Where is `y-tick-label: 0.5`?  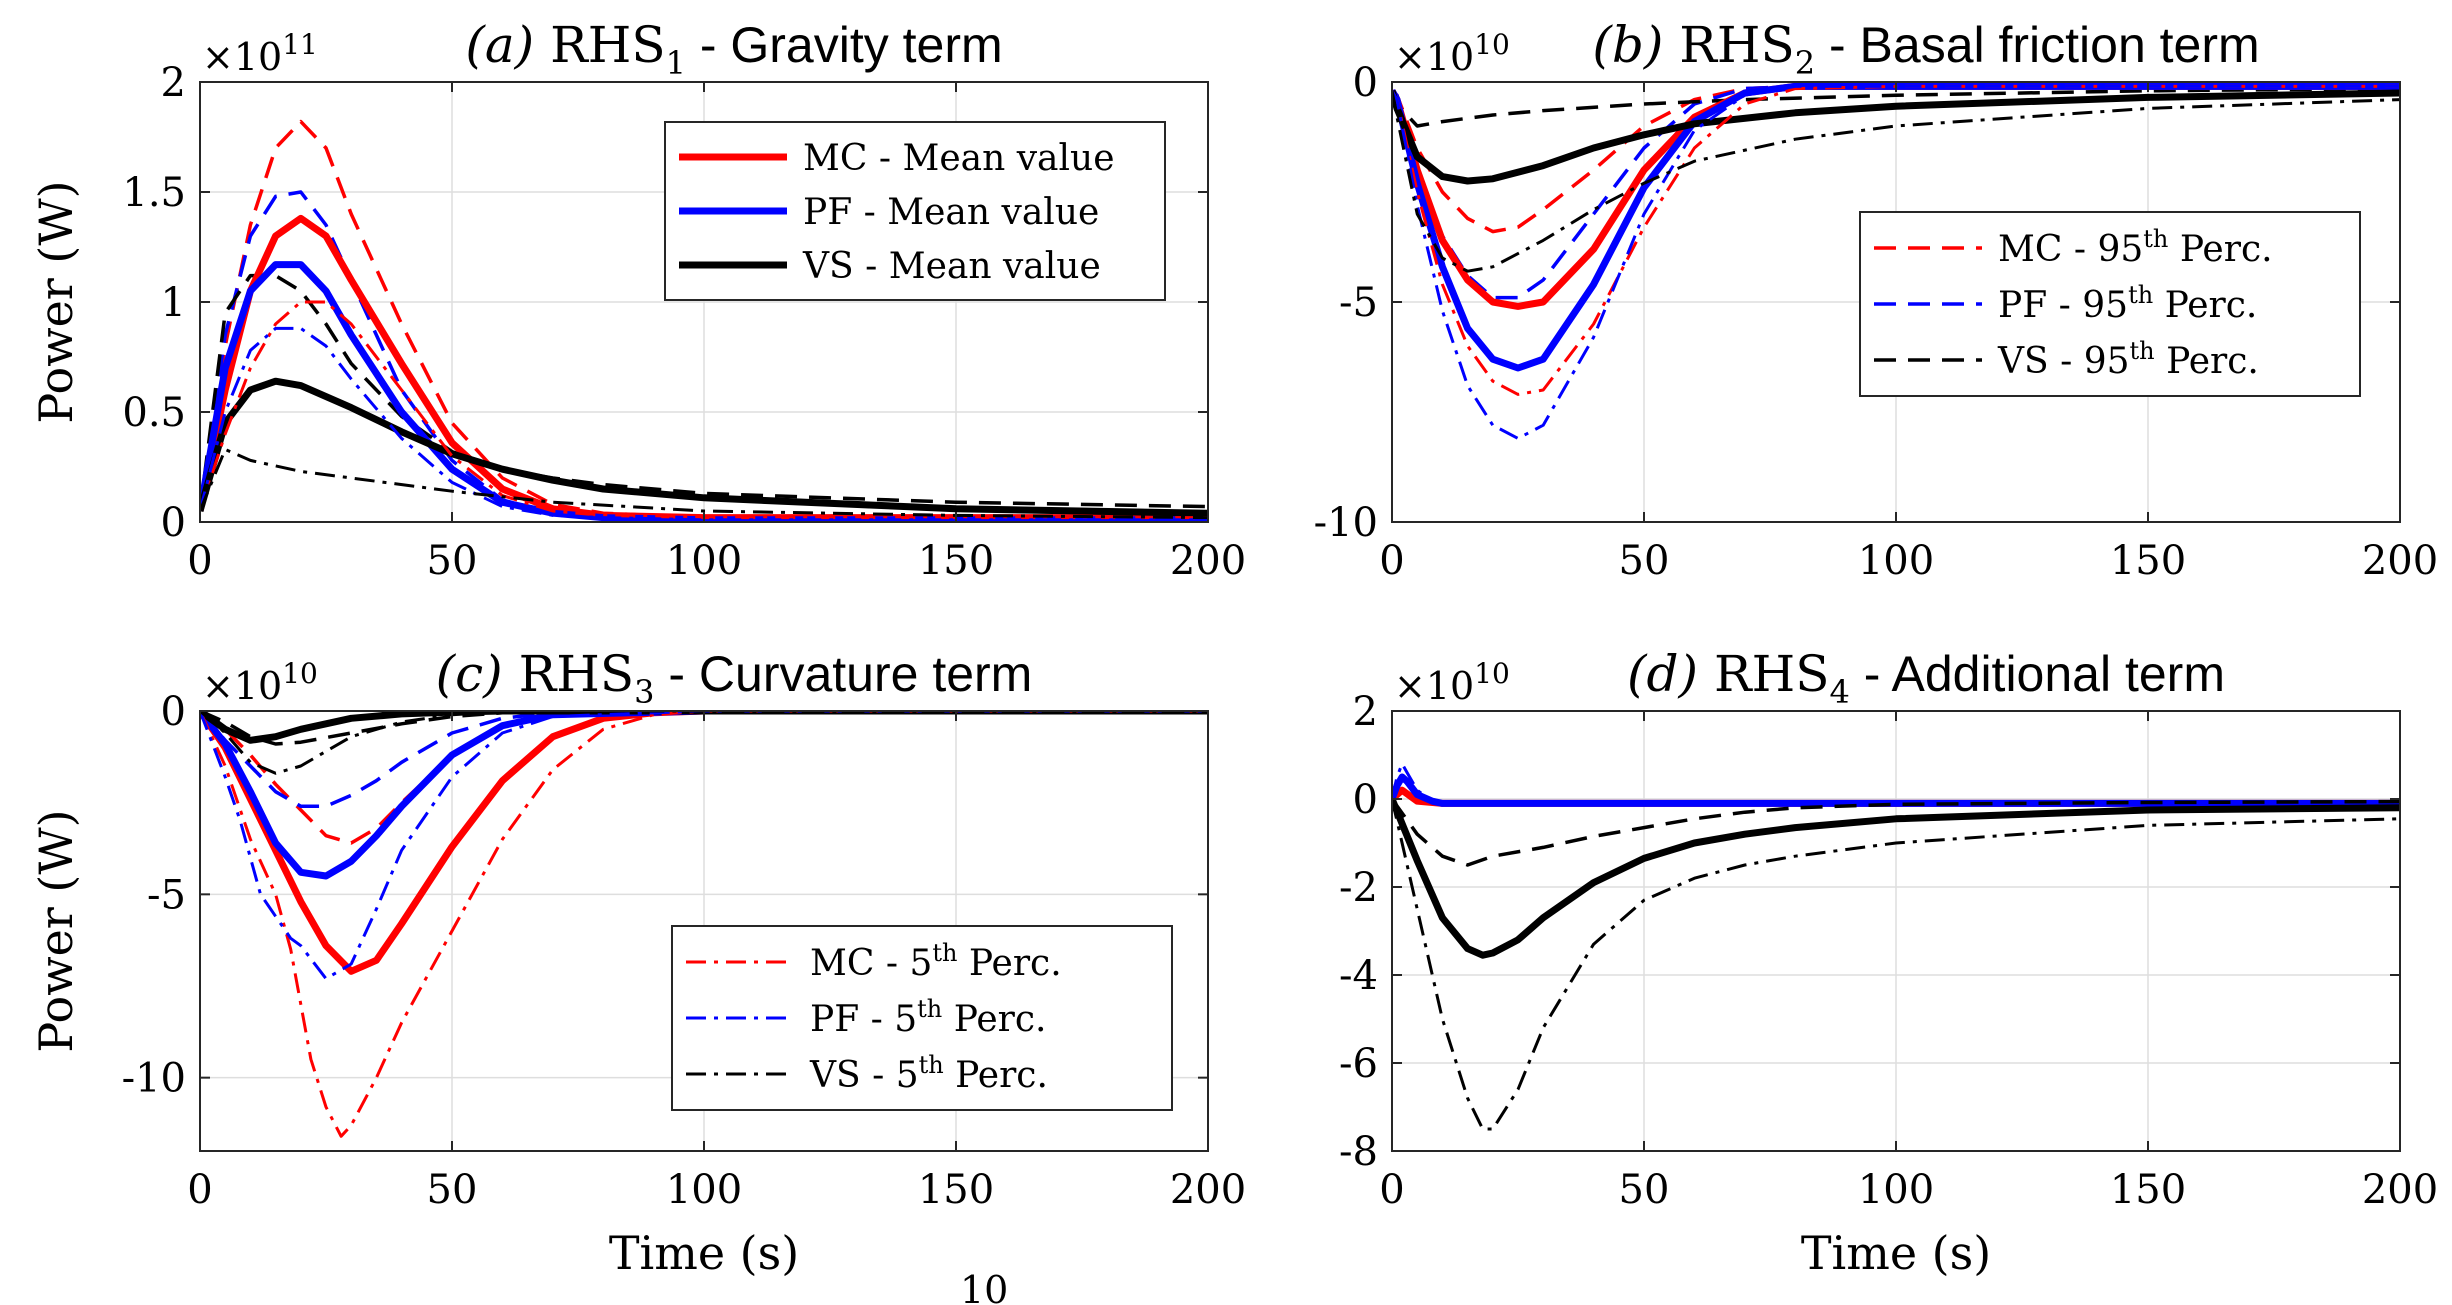 y-tick-label: 0.5 is located at coordinates (154, 413).